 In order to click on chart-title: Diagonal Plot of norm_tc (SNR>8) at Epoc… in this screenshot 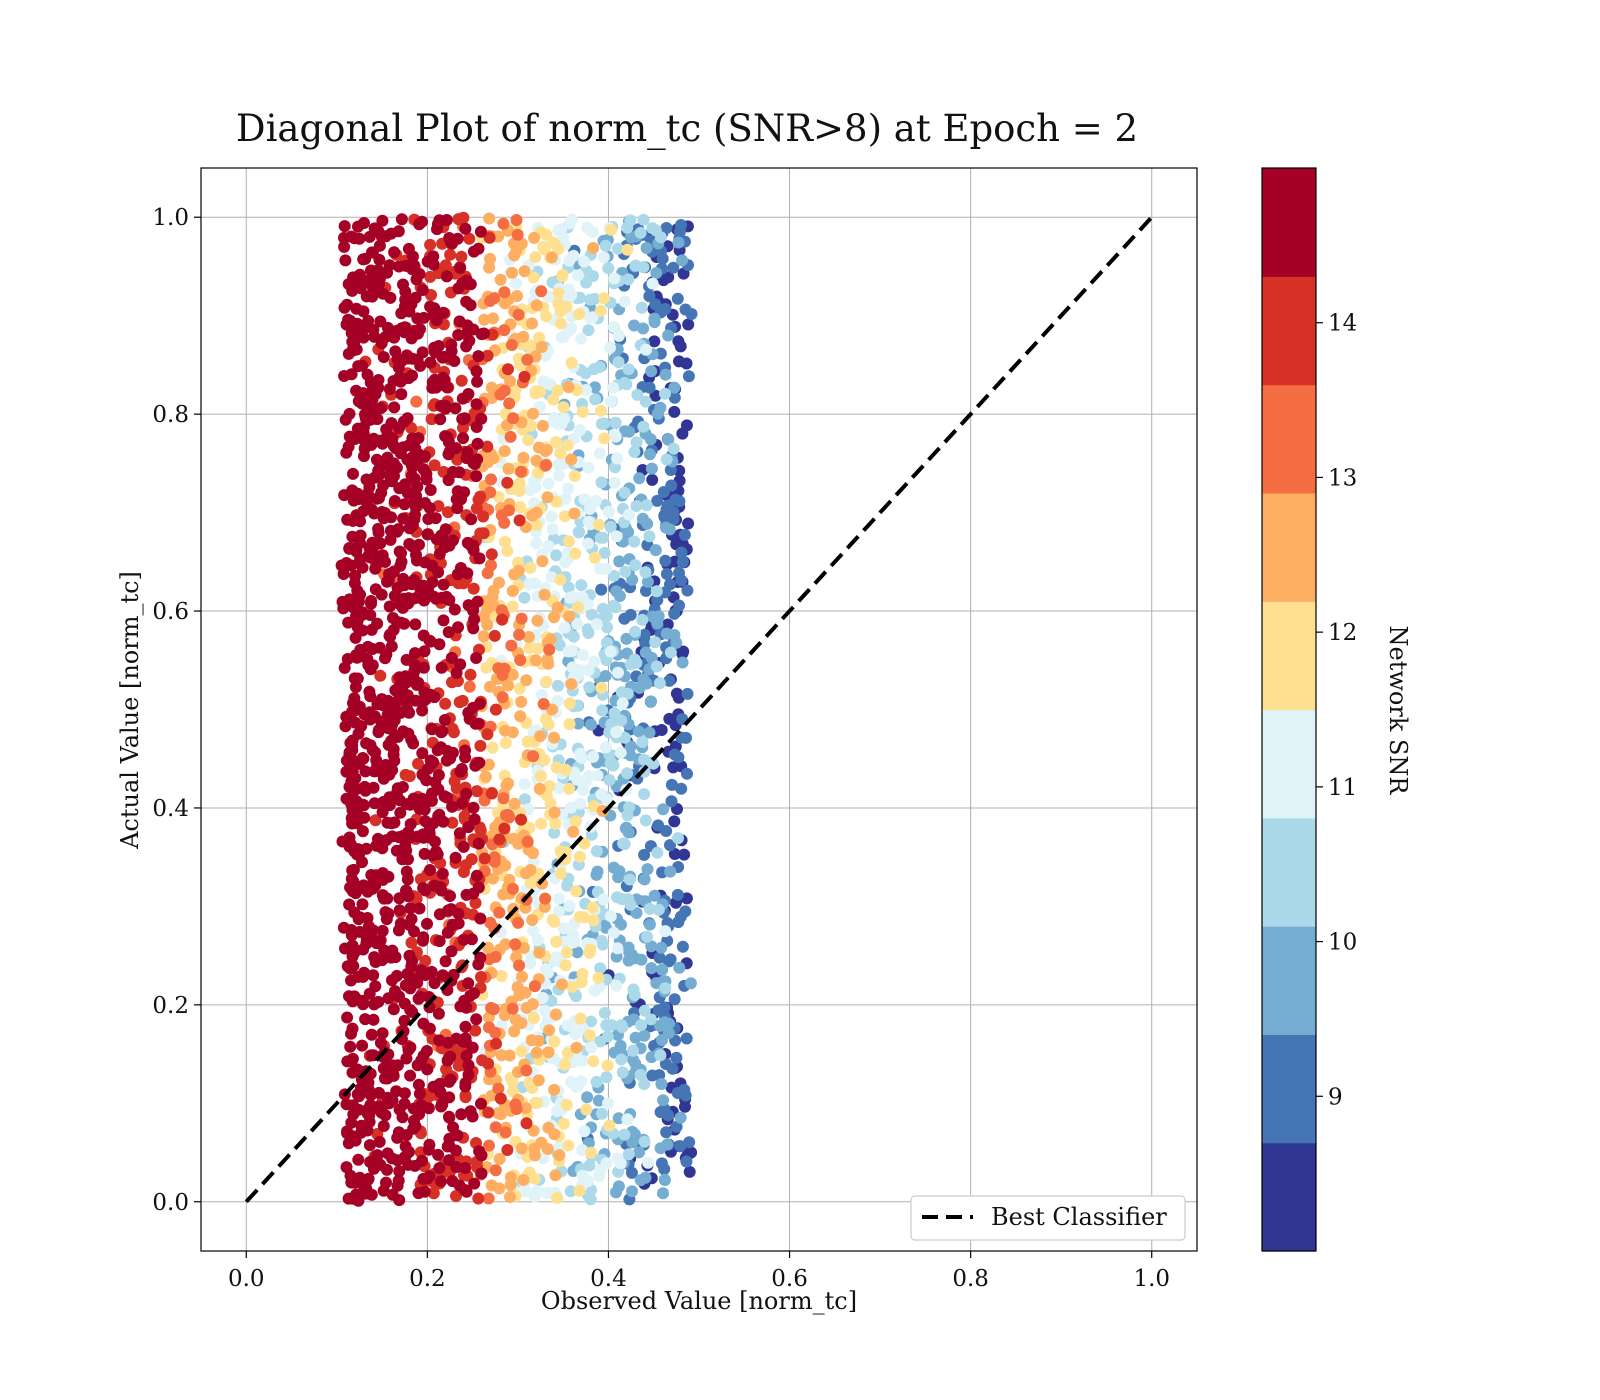, I will do `click(687, 129)`.